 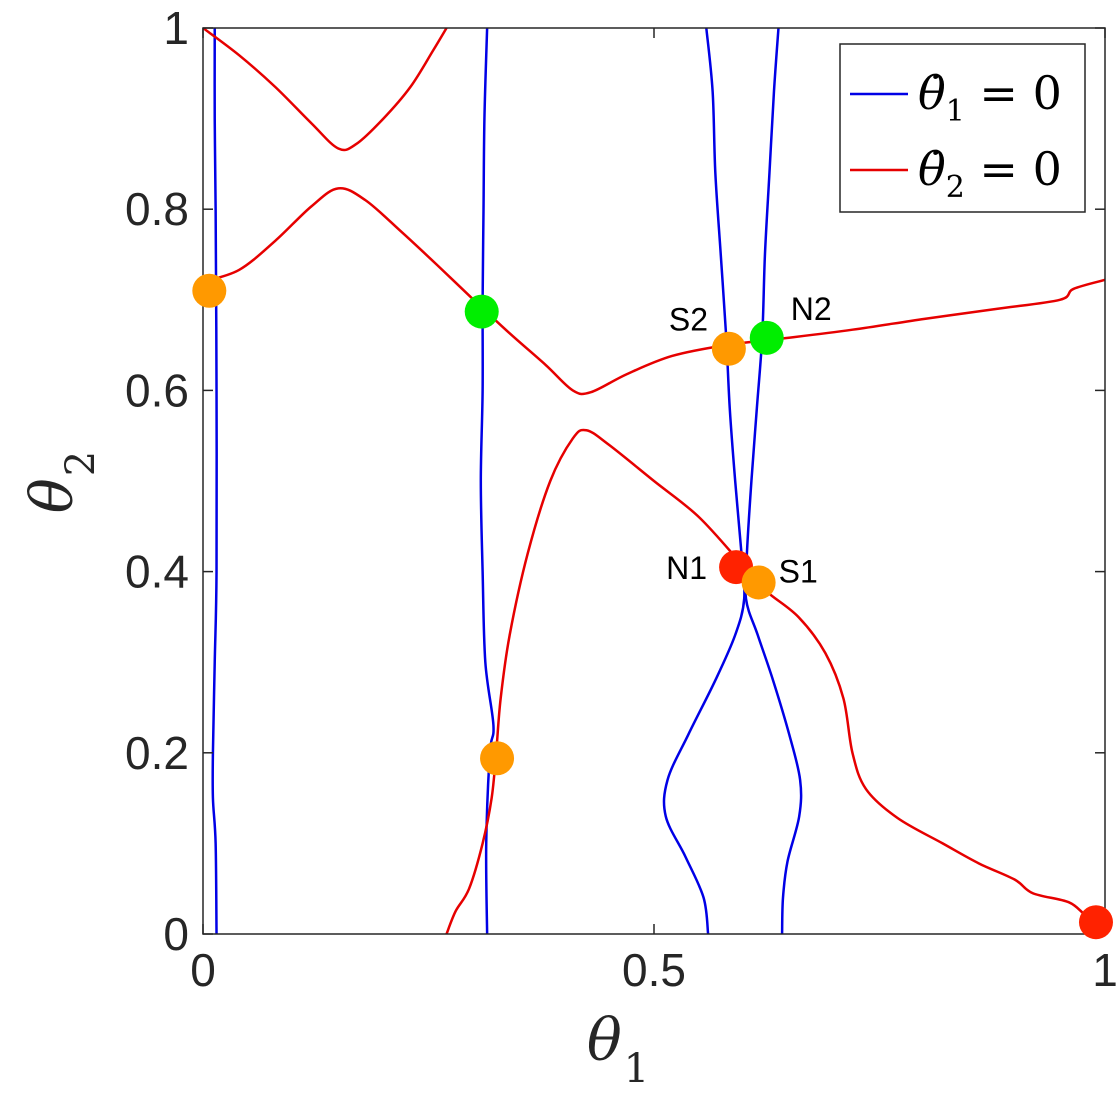 What do you see at coordinates (157, 753) in the screenshot?
I see `y-tick-label: 0.2` at bounding box center [157, 753].